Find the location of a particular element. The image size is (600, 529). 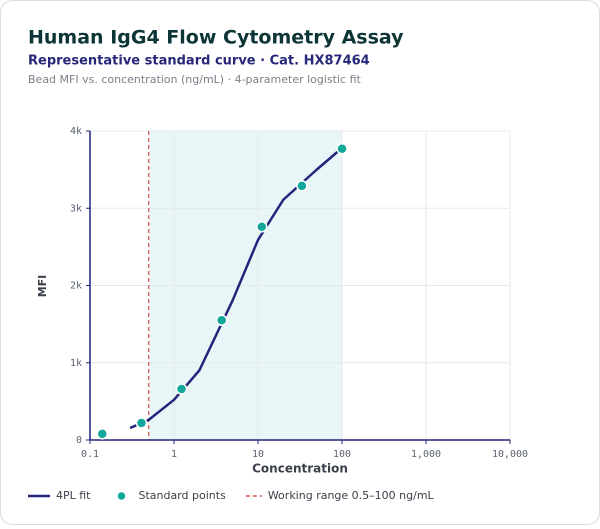

x-axis-label: Concentration is located at coordinates (300, 469).